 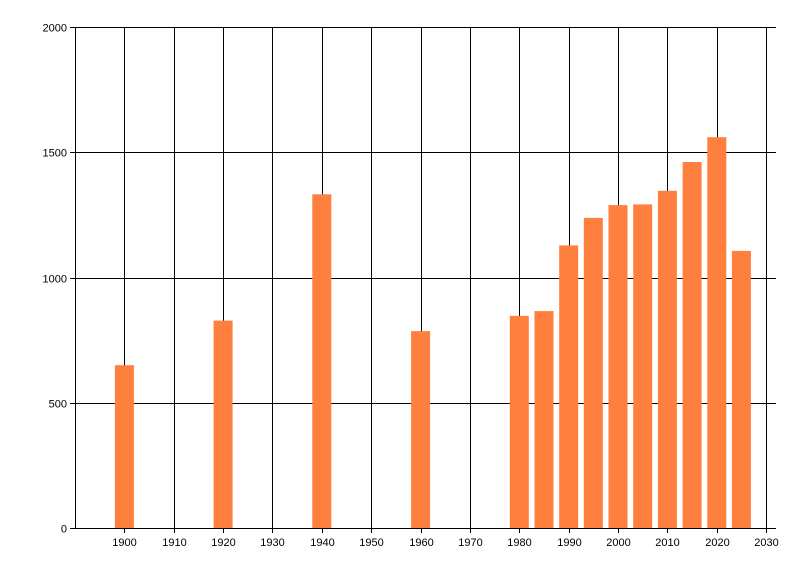 I want to click on bar-2000, so click(x=618, y=366).